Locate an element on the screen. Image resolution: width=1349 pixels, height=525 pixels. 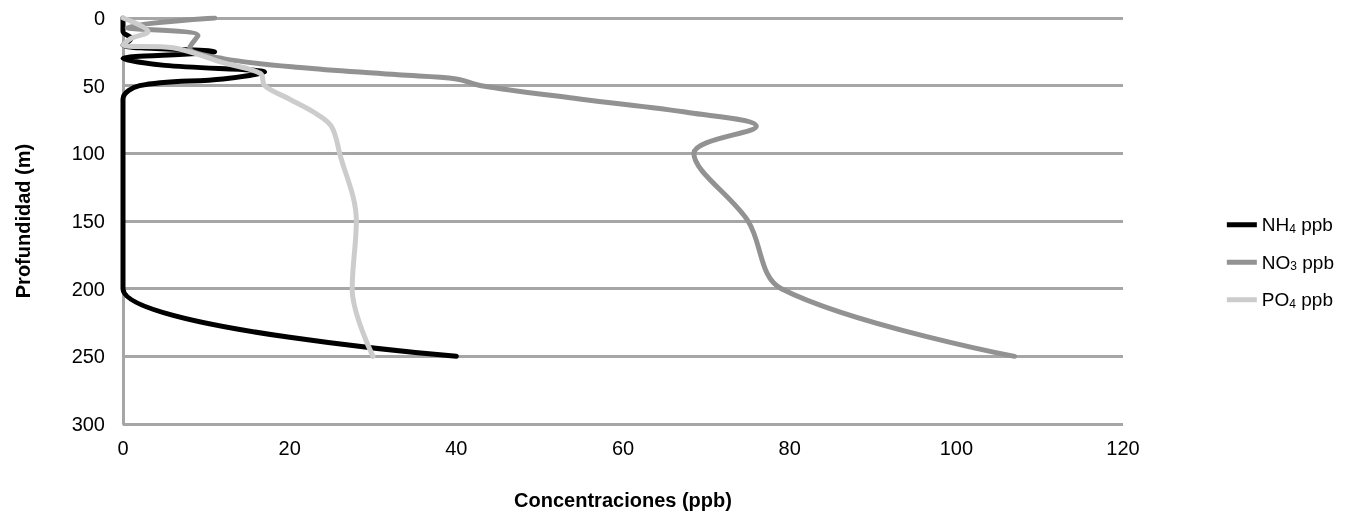
x-axis-title: Concentraciones (ppb) is located at coordinates (623, 500).